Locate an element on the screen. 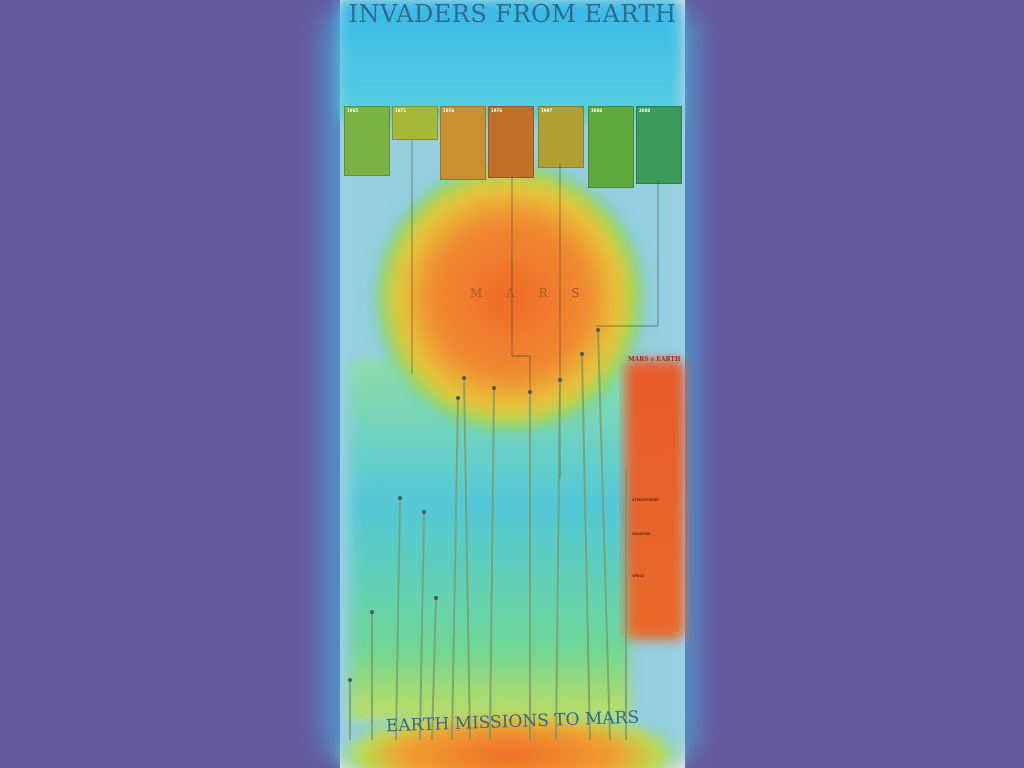 This screenshot has width=1024, height=768. mission-card-5: 1997 is located at coordinates (561, 137).